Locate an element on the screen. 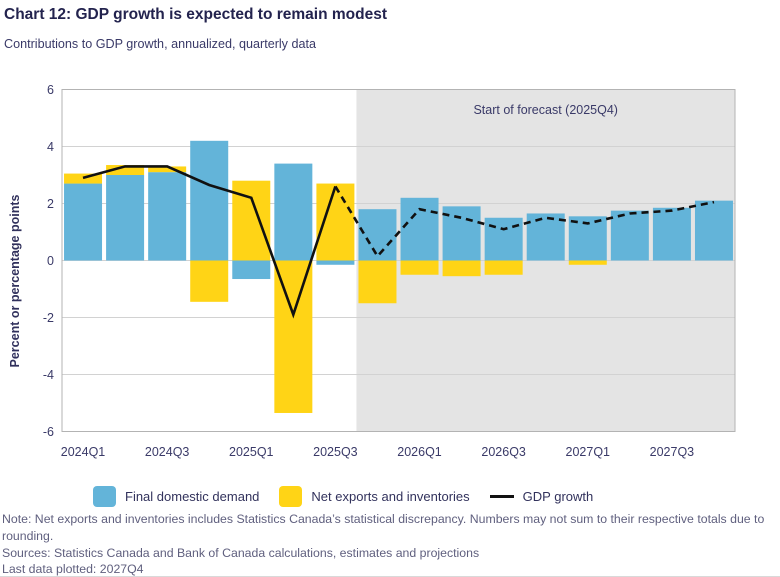 The width and height of the screenshot is (780, 577). legend-item-net-exports: Net exports and inventories is located at coordinates (374, 496).